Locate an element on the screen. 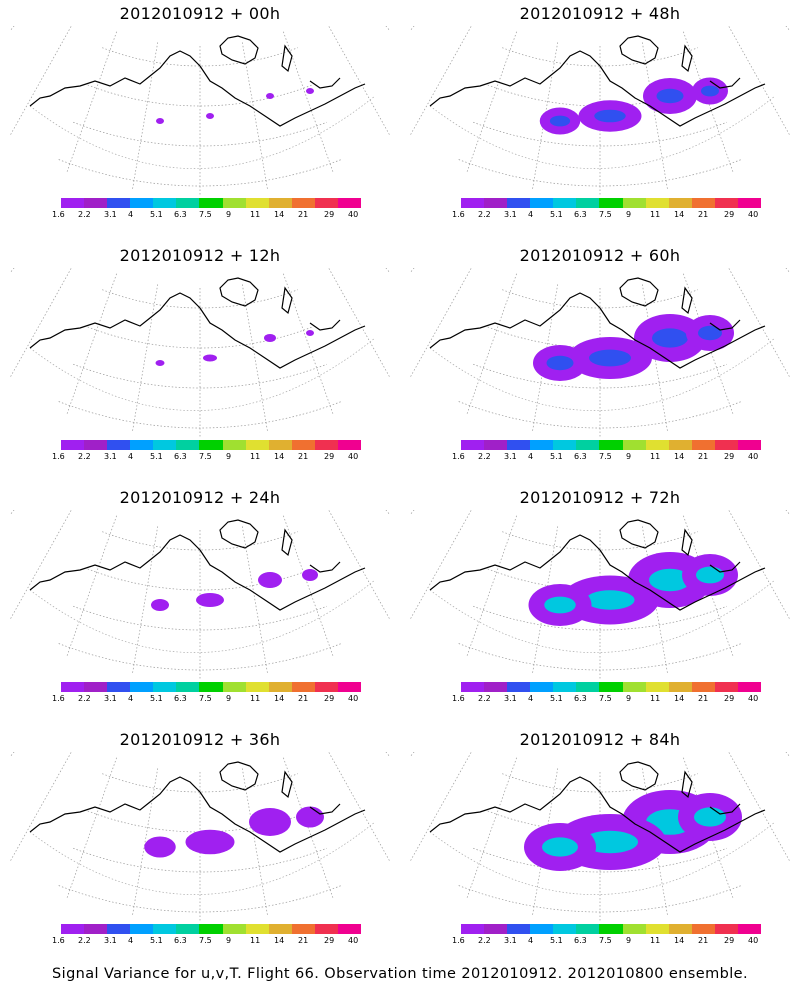 Image resolution: width=800 pixels, height=1000 pixels. panel-title: 2012010912 + 84h is located at coordinates (600, 739).